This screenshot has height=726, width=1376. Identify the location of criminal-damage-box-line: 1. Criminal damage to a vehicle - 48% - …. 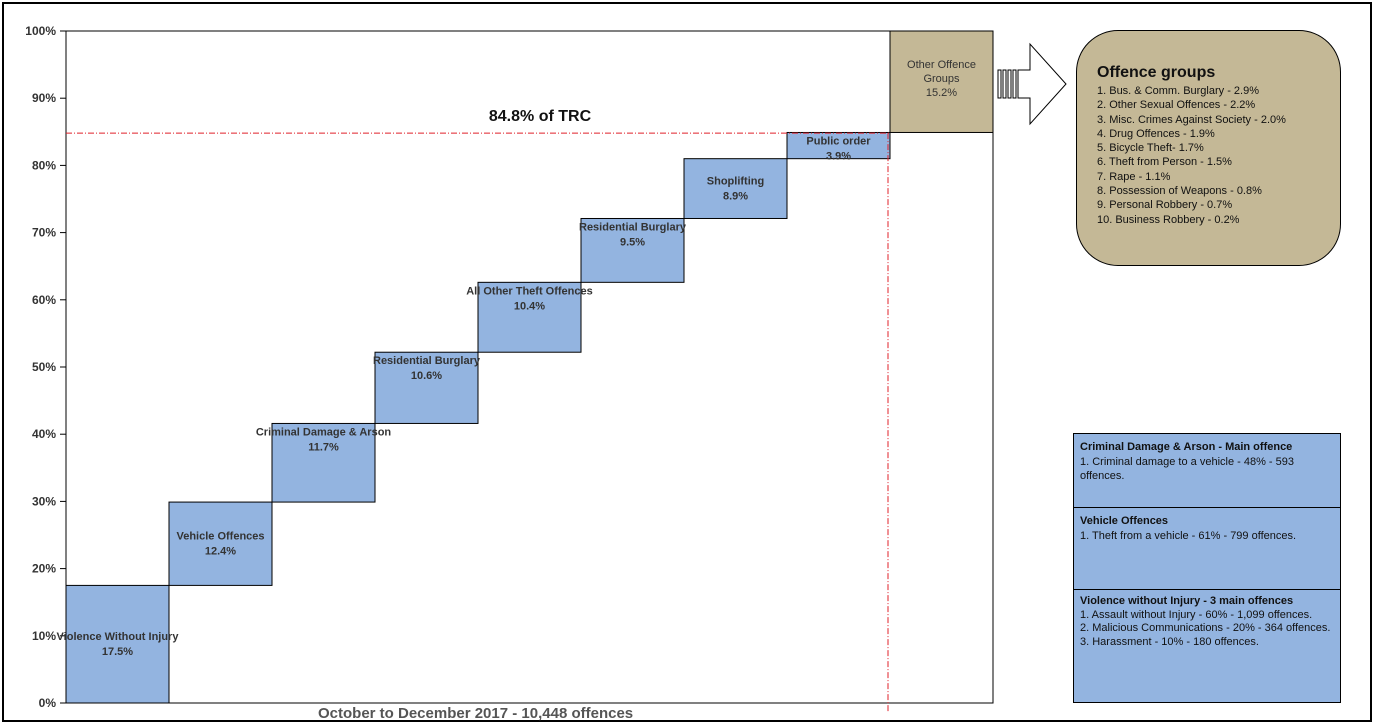
(1187, 469).